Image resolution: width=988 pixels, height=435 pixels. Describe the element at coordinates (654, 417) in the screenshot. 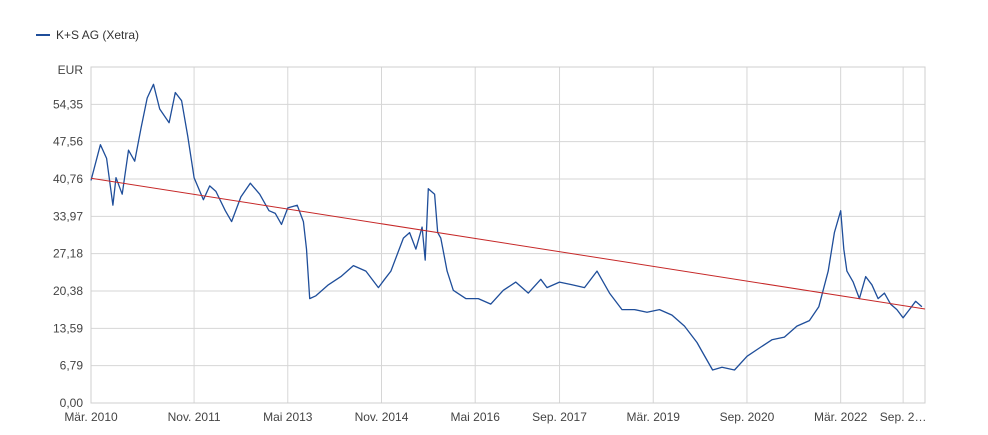

I see `x-tick-label: Mär. 2019` at that location.